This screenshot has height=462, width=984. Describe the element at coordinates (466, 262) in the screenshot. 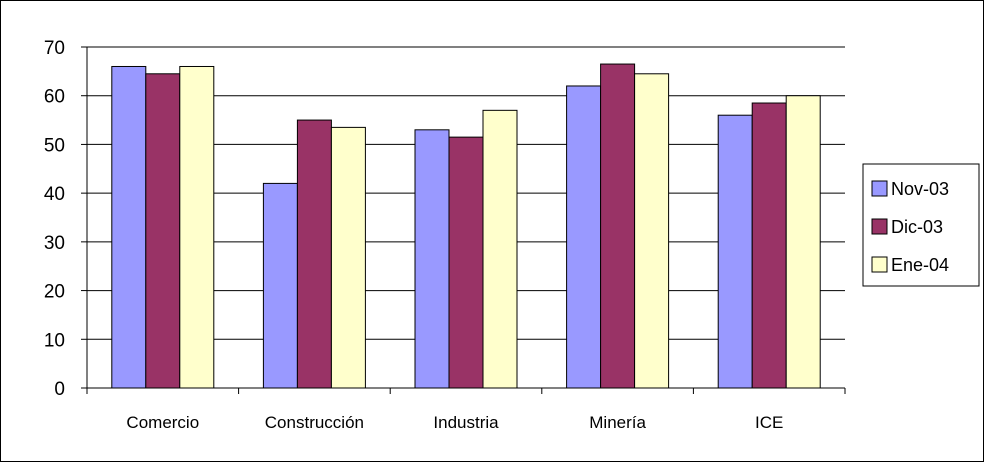

I see `bar-dic-03-industria` at that location.